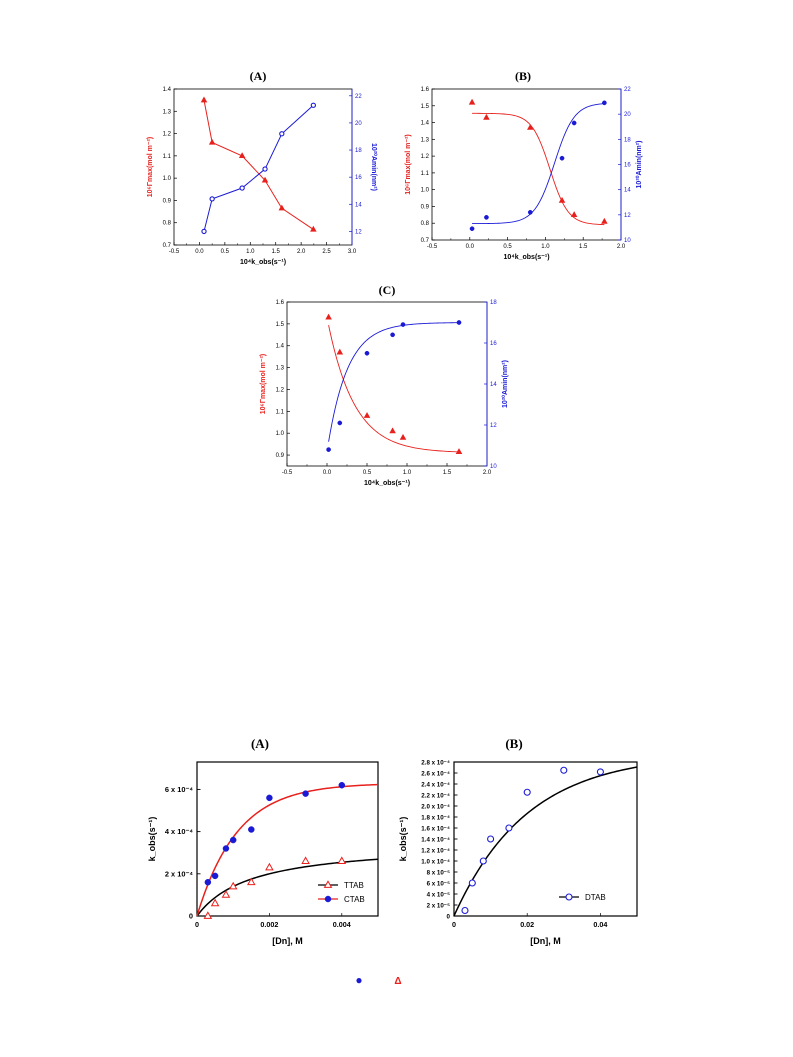 Image resolution: width=793 pixels, height=1057 pixels. Describe the element at coordinates (454, 924) in the screenshot. I see `x-tick-label: 0` at that location.